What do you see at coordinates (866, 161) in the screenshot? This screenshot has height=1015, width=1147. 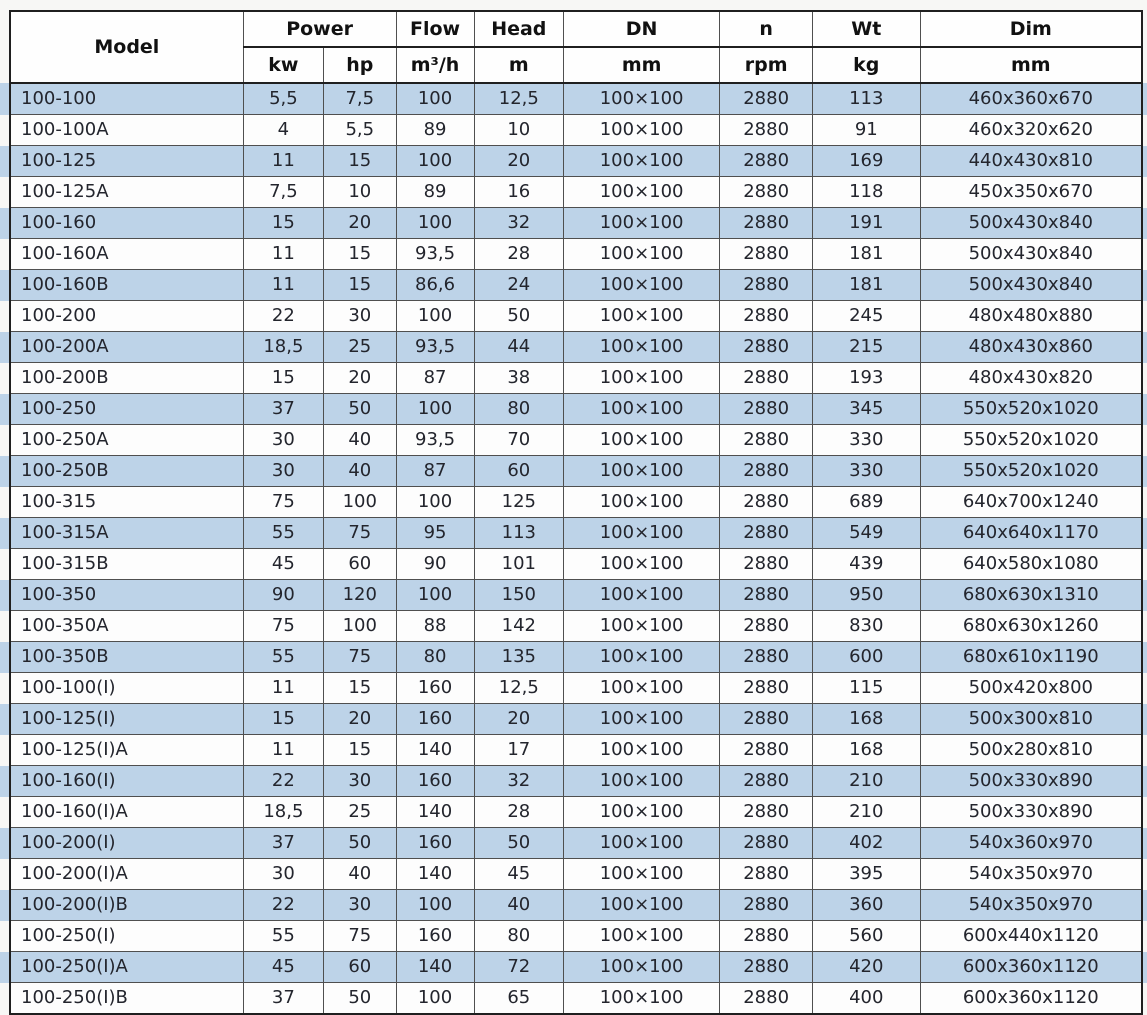 I see `cell-wt: 169` at bounding box center [866, 161].